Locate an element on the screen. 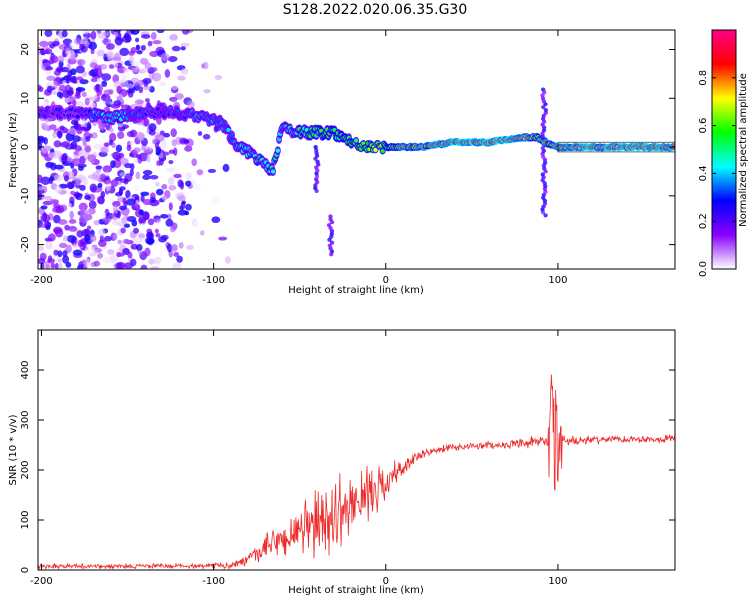  spectrogram-x-tick-label: 0 is located at coordinates (386, 280).